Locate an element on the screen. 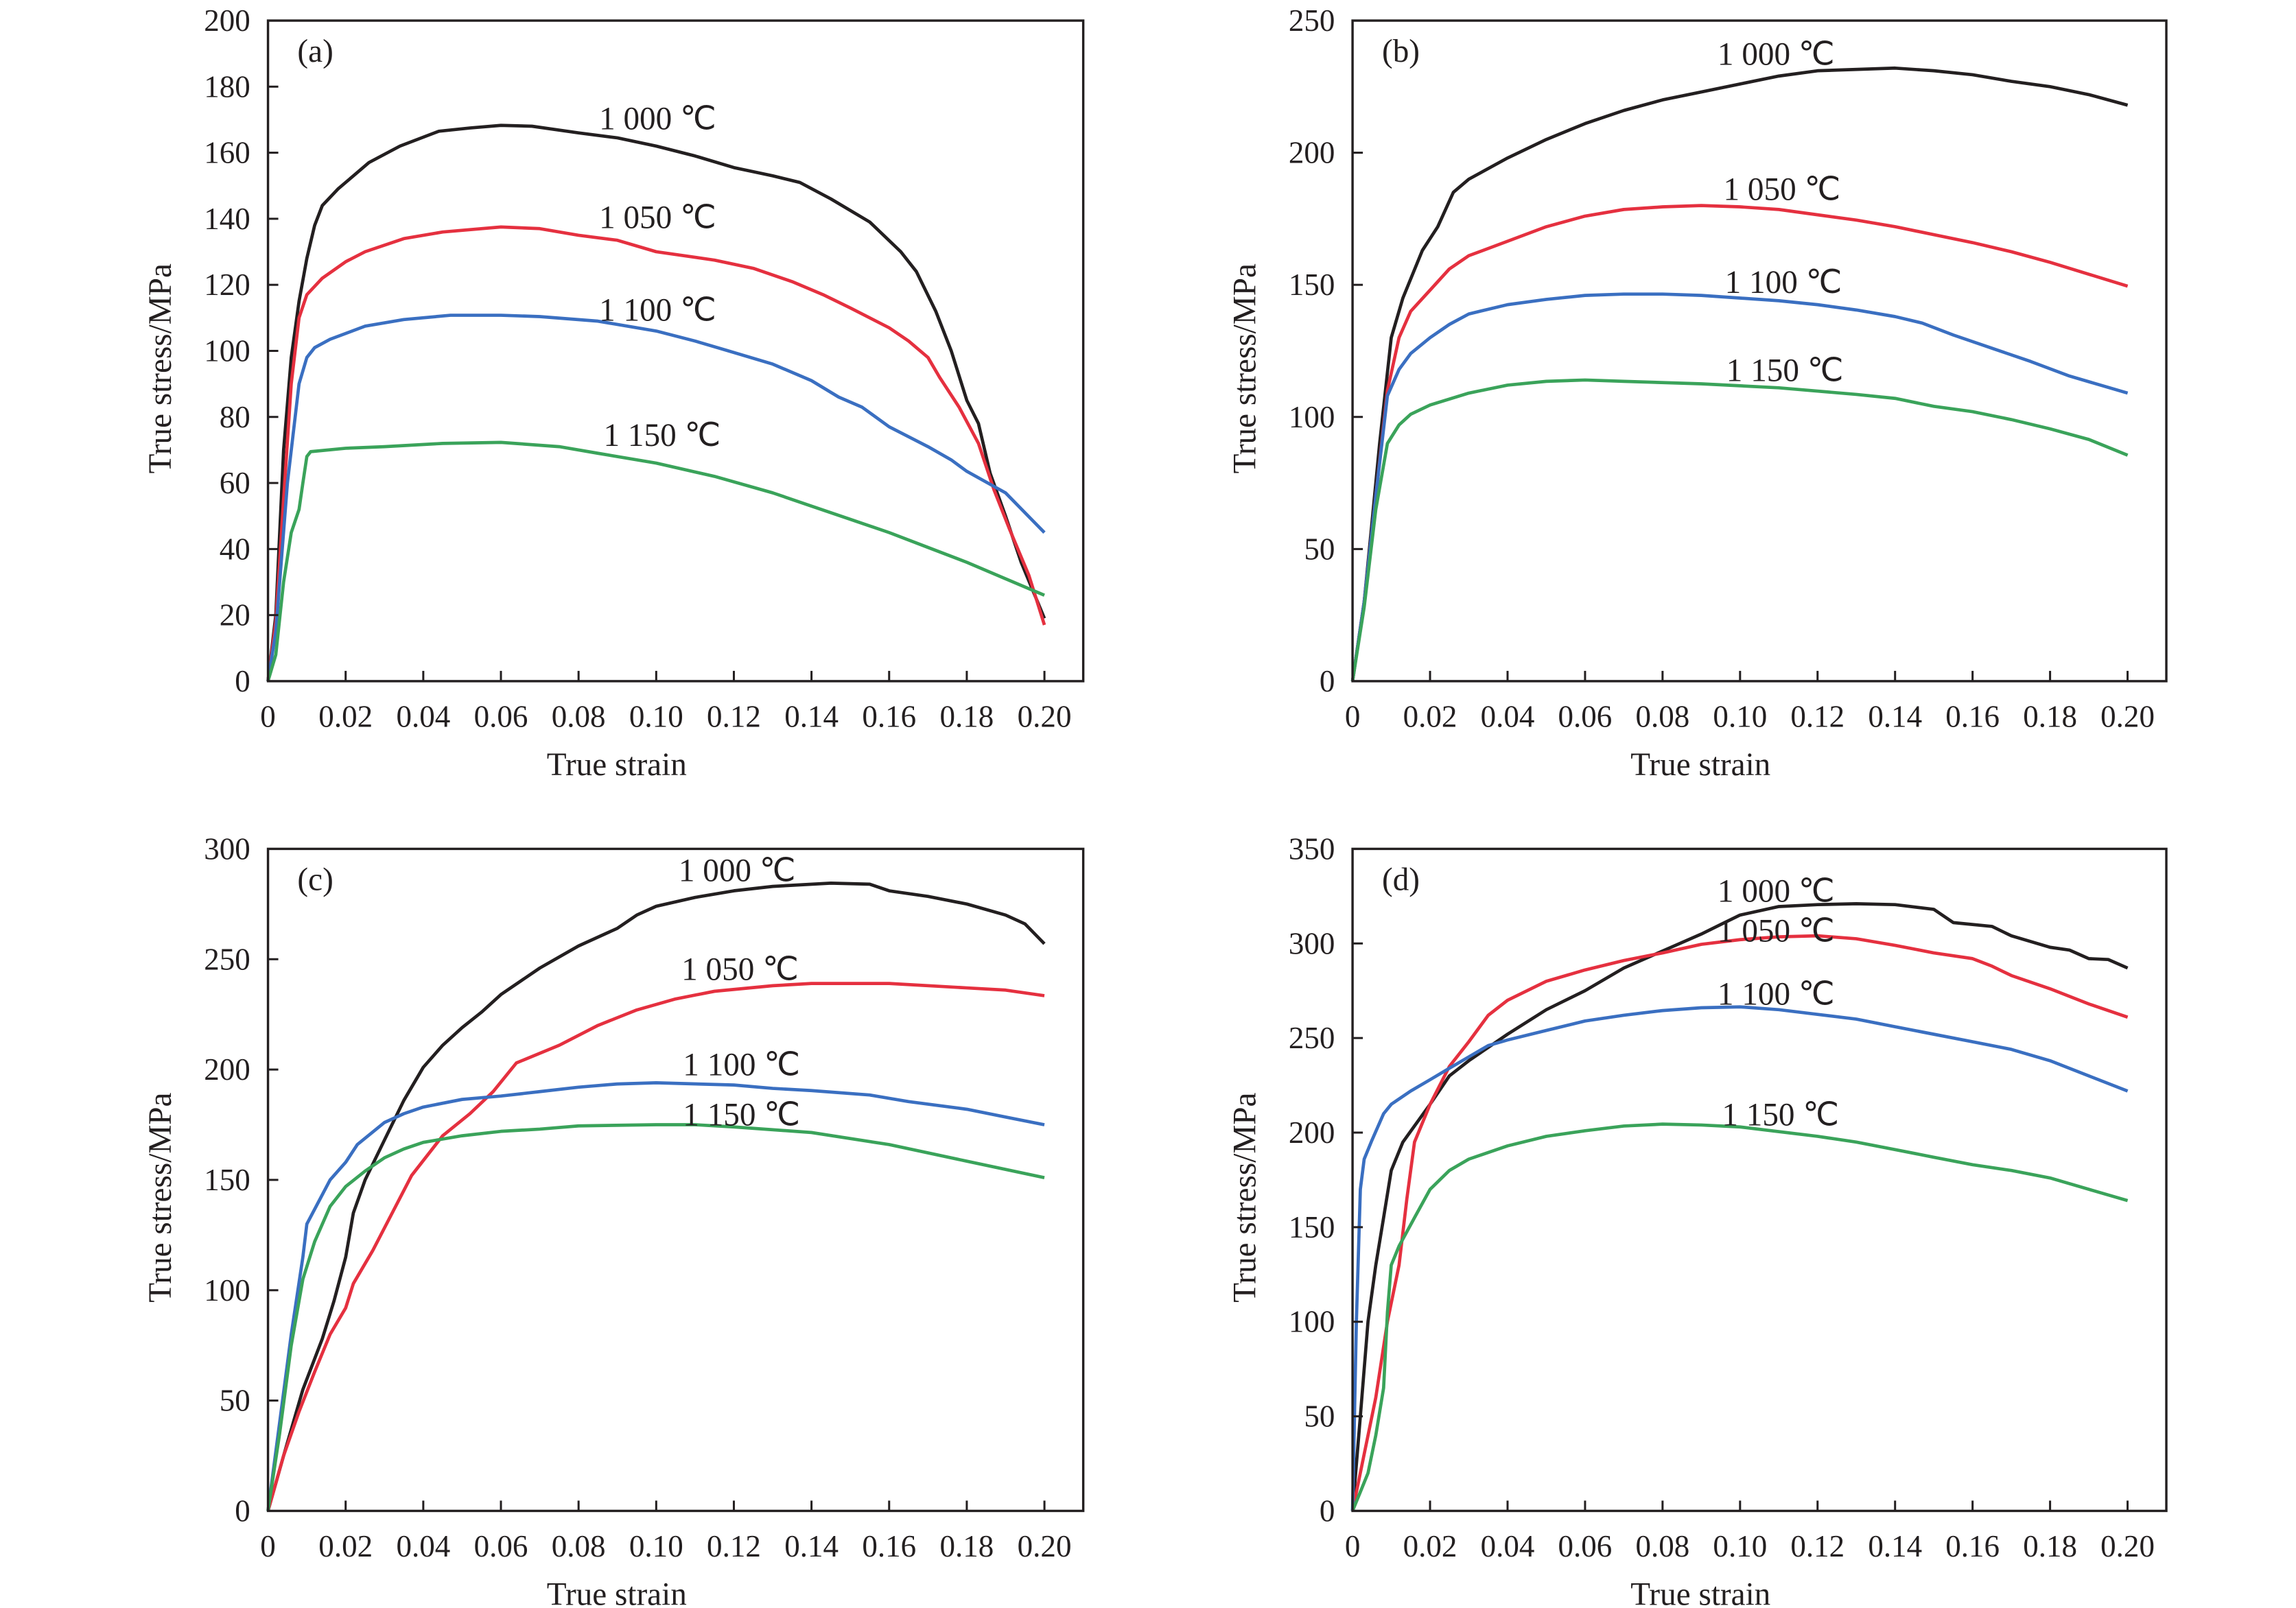 Image resolution: width=2296 pixels, height=1608 pixels. panel-label: (b) is located at coordinates (1401, 51).